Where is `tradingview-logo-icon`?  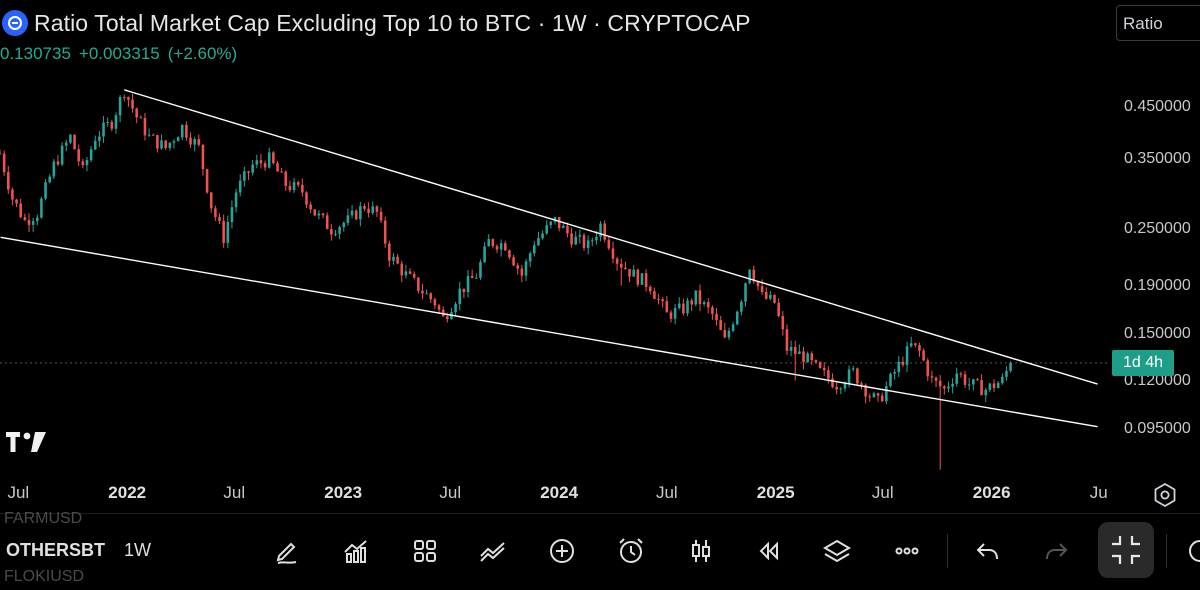 tradingview-logo-icon is located at coordinates (27, 445).